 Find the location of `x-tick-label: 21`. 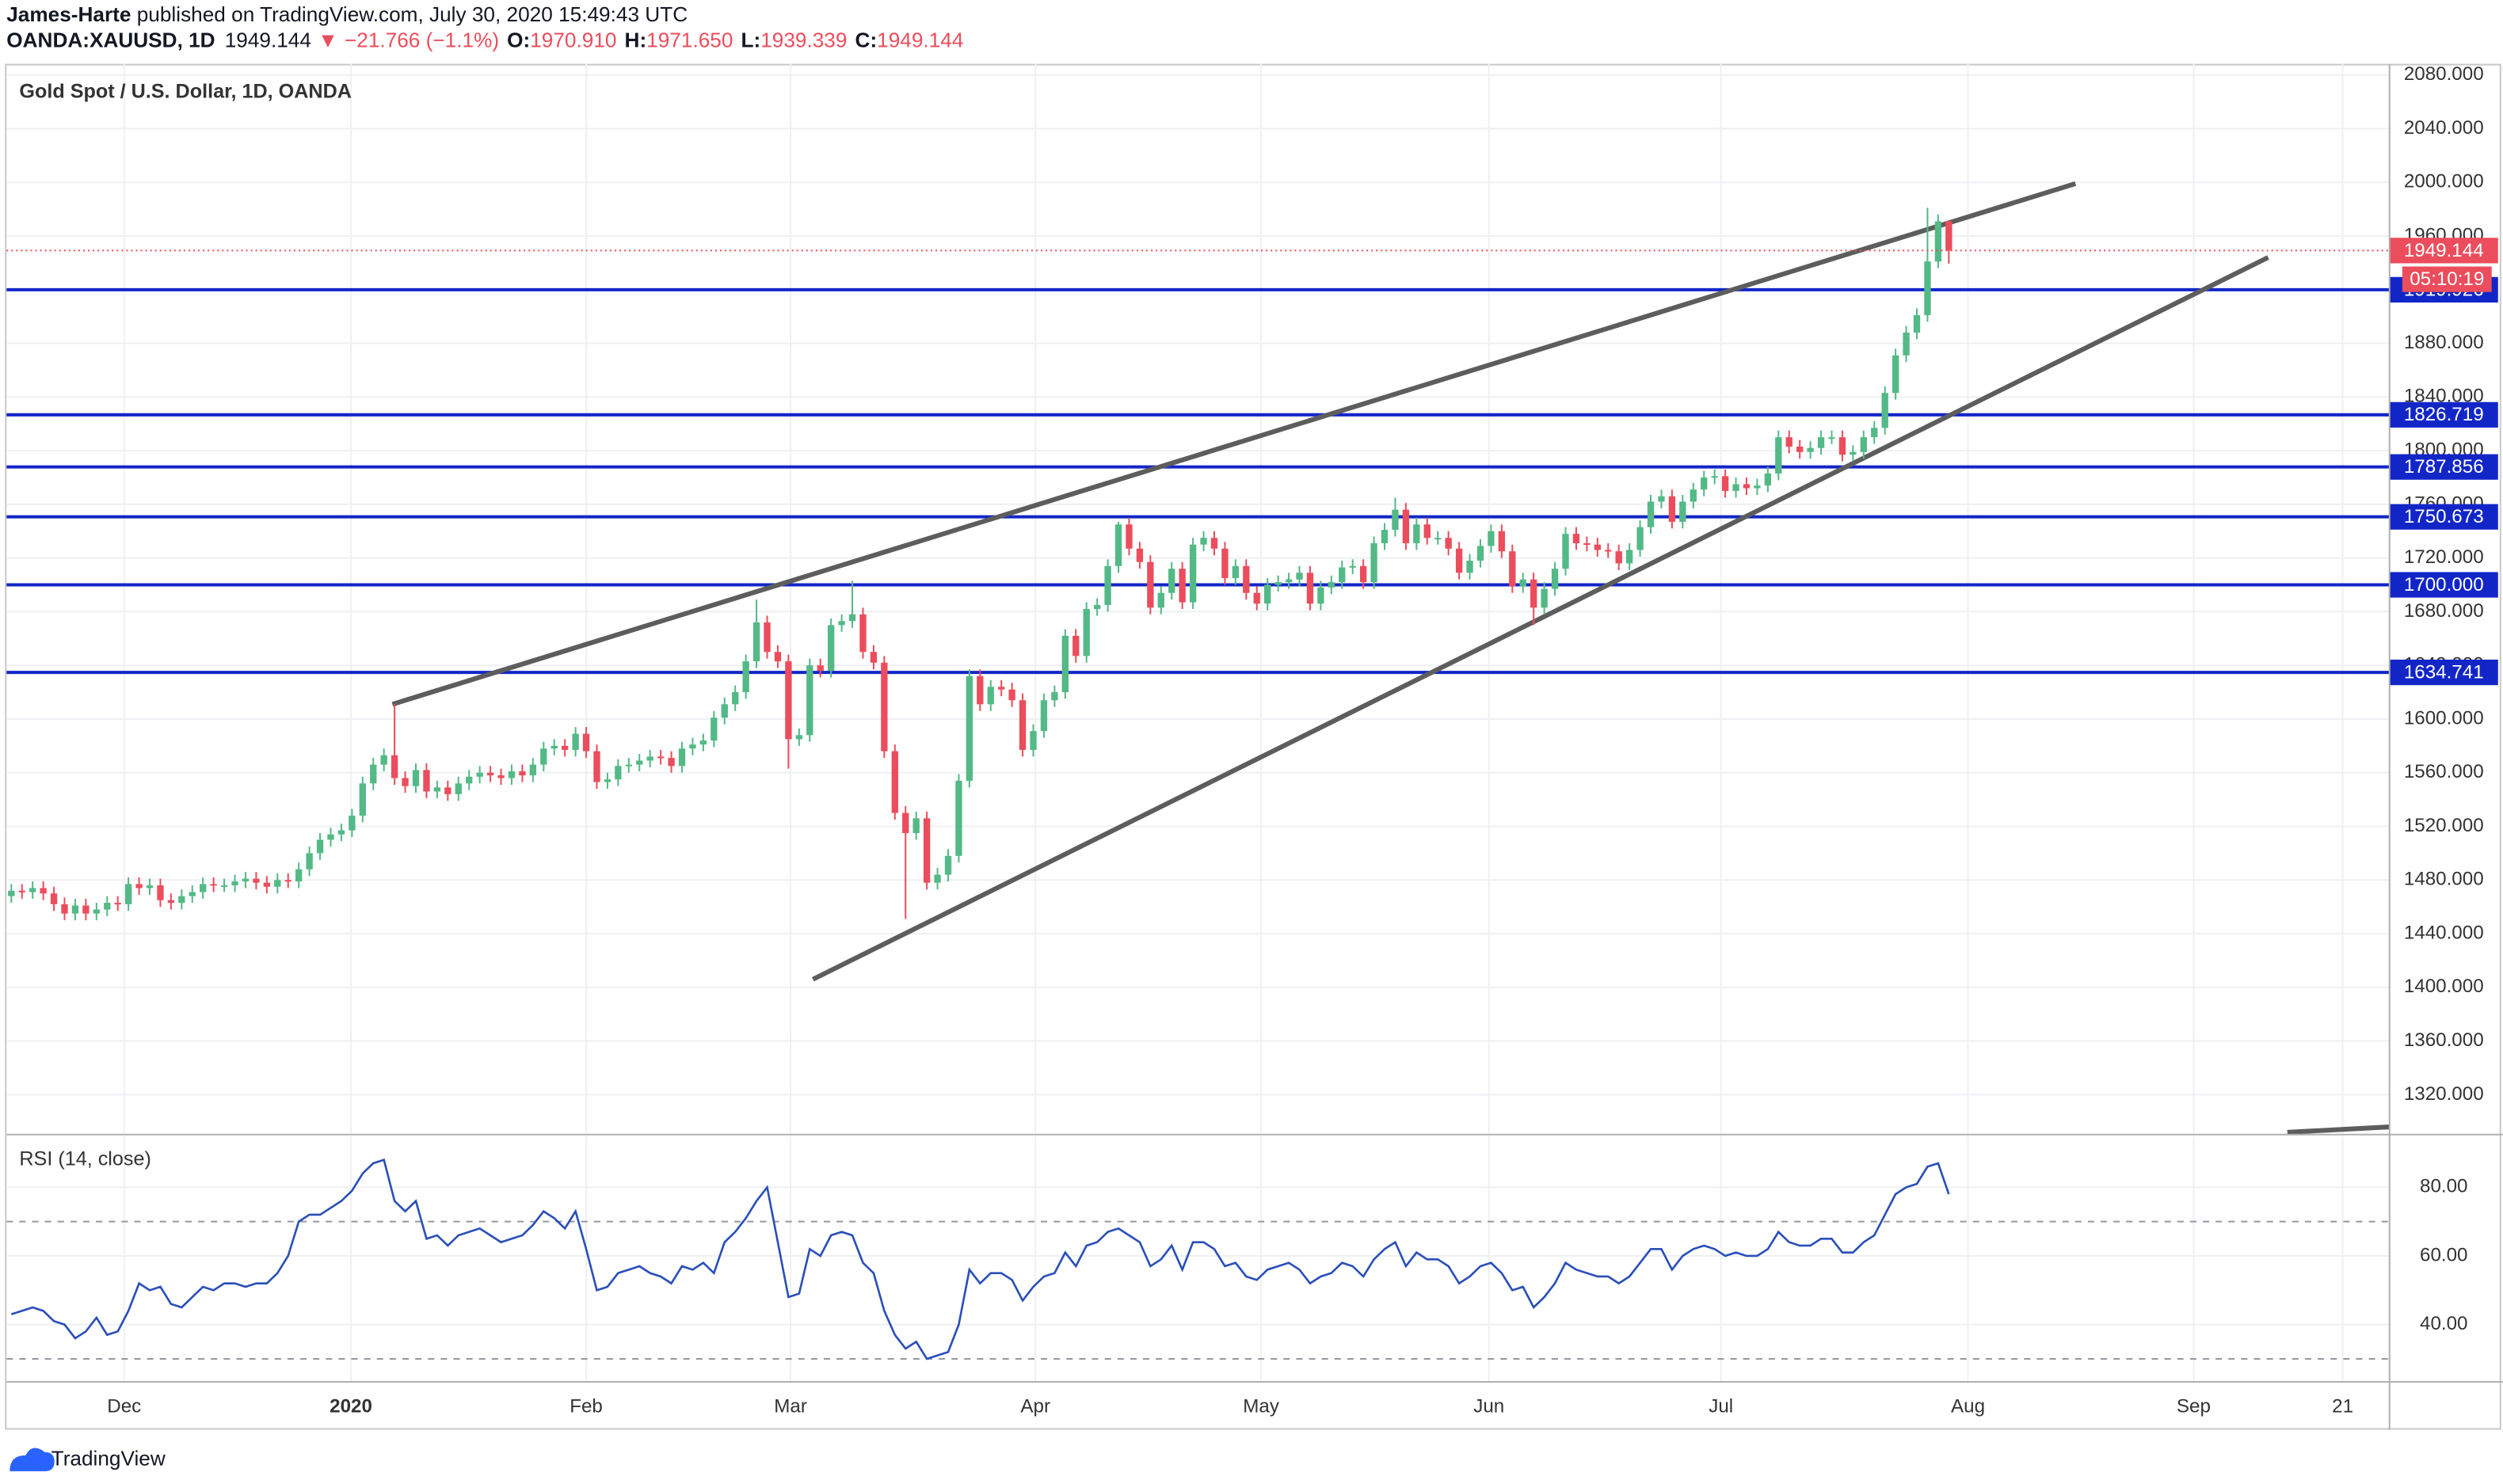

x-tick-label: 21 is located at coordinates (2342, 1406).